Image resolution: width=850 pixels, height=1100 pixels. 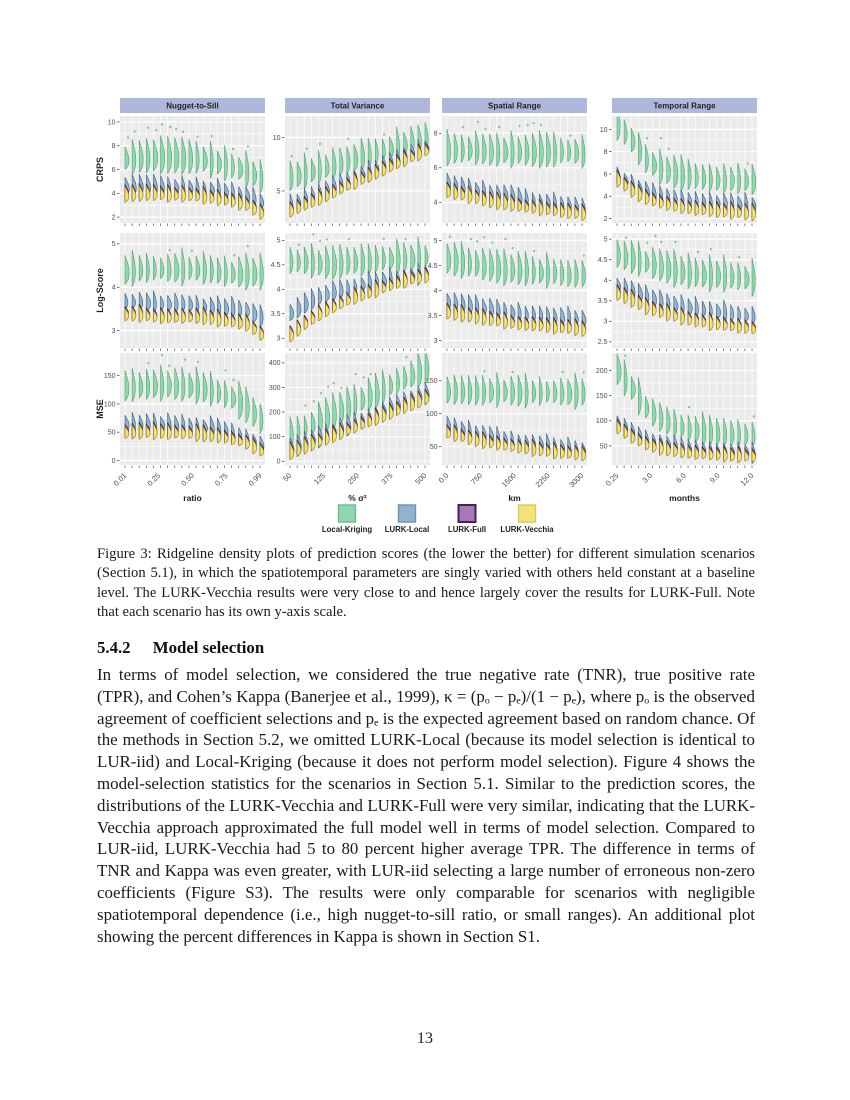 I want to click on svg-text: 500, so click(x=420, y=478).